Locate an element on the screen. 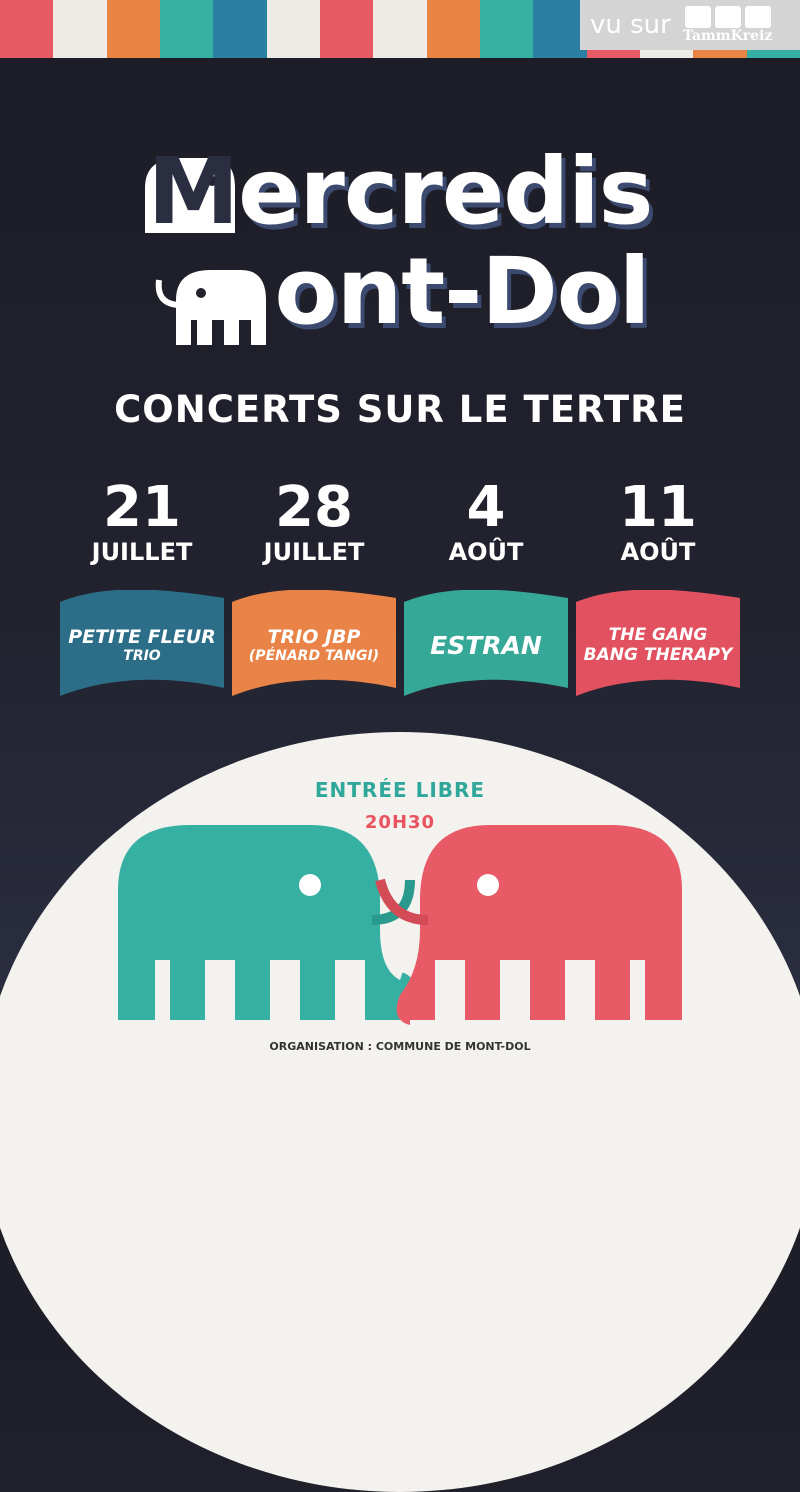 The height and width of the screenshot is (1492, 800). tammkreiz-logo-icon is located at coordinates (727, 17).